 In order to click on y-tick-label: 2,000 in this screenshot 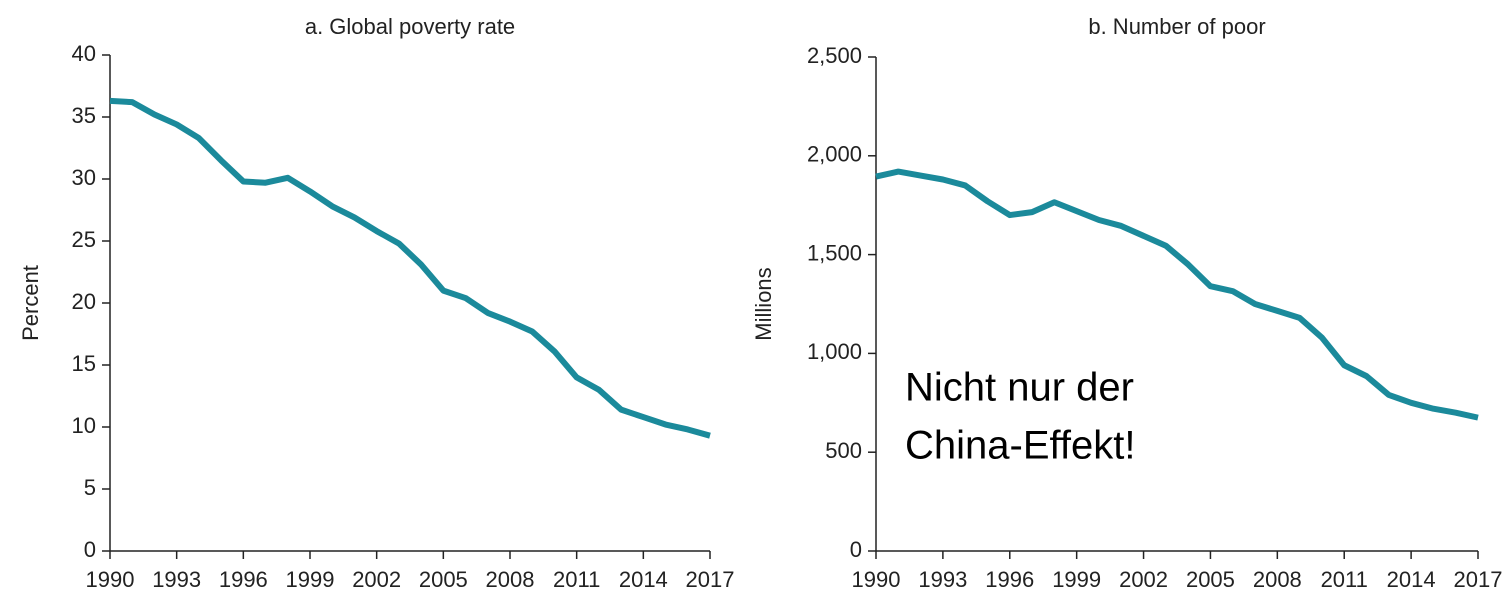, I will do `click(834, 154)`.